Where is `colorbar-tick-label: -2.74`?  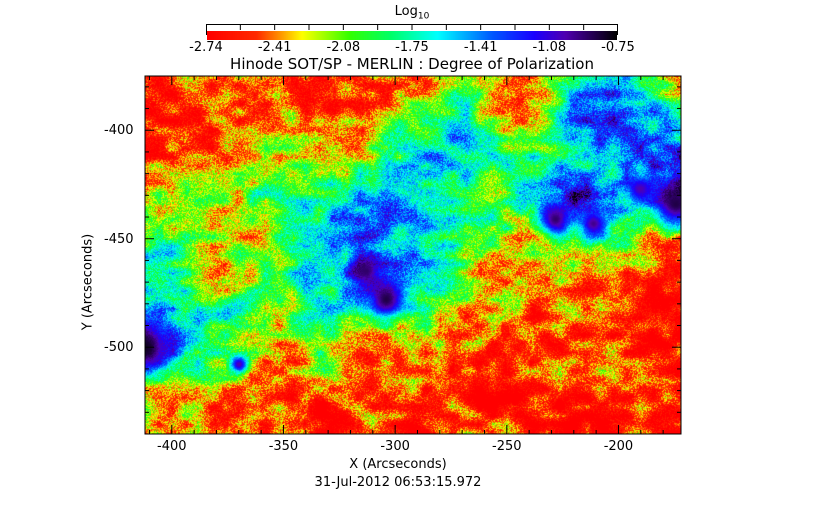
colorbar-tick-label: -2.74 is located at coordinates (206, 47).